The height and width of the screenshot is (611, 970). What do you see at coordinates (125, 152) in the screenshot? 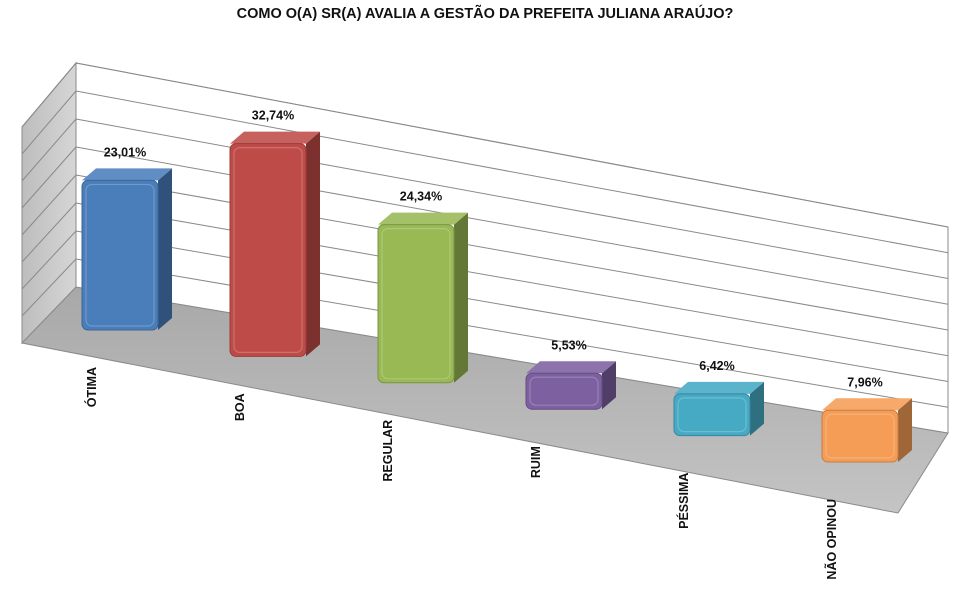
I see `value-label: 23,01%` at bounding box center [125, 152].